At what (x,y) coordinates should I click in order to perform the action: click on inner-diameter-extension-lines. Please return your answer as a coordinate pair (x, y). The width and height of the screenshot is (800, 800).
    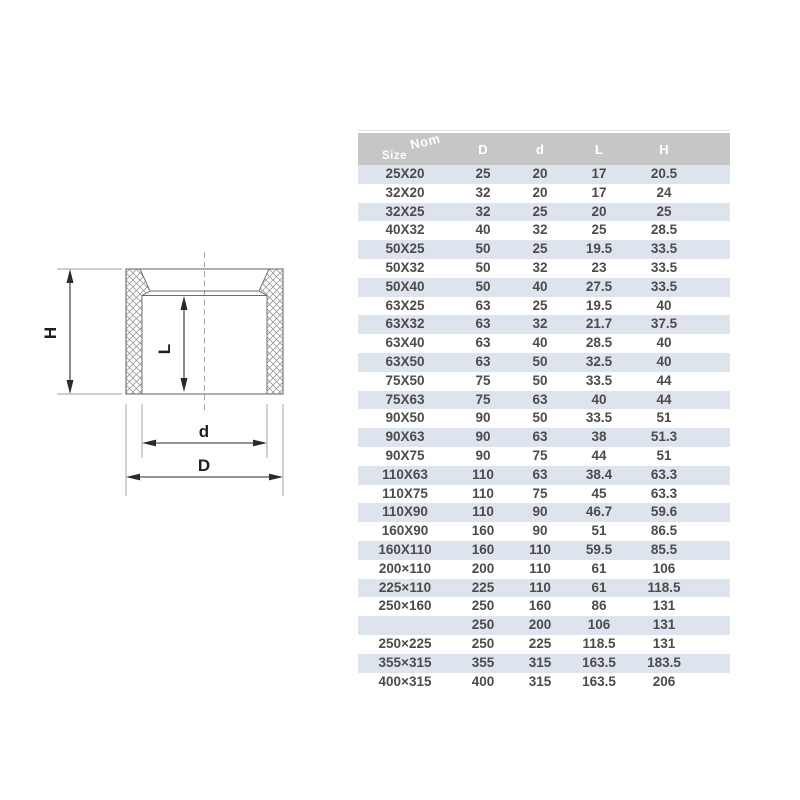
    Looking at the image, I should click on (204, 431).